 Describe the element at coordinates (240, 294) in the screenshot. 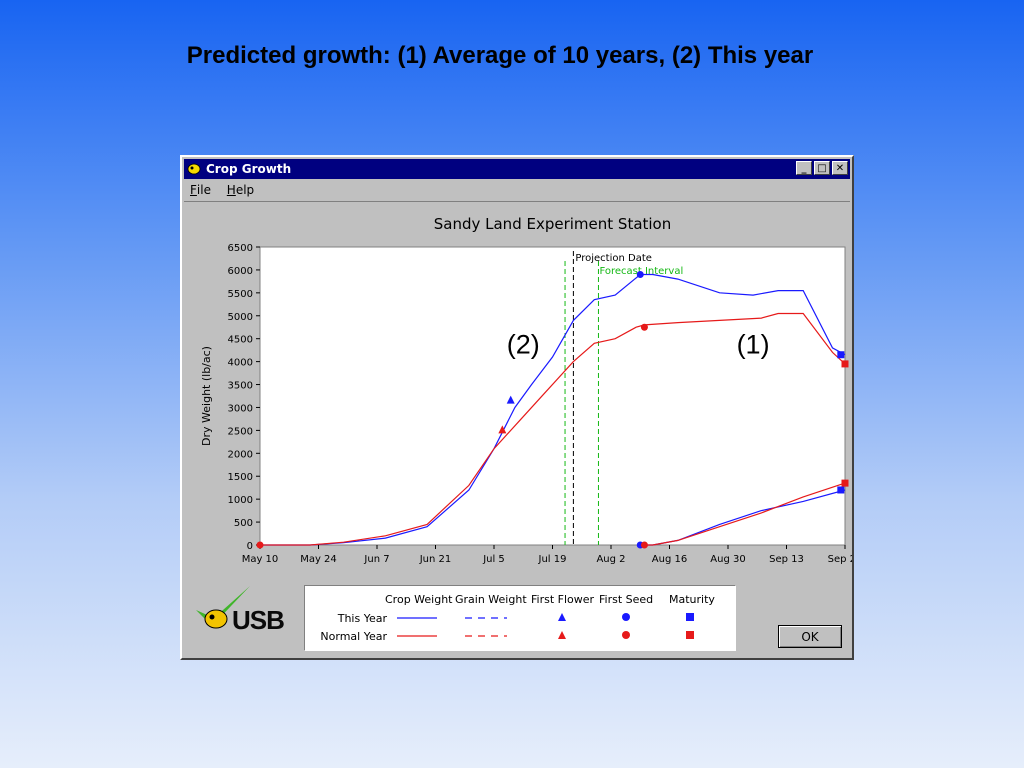

I see `y-tick-label: 5500` at that location.